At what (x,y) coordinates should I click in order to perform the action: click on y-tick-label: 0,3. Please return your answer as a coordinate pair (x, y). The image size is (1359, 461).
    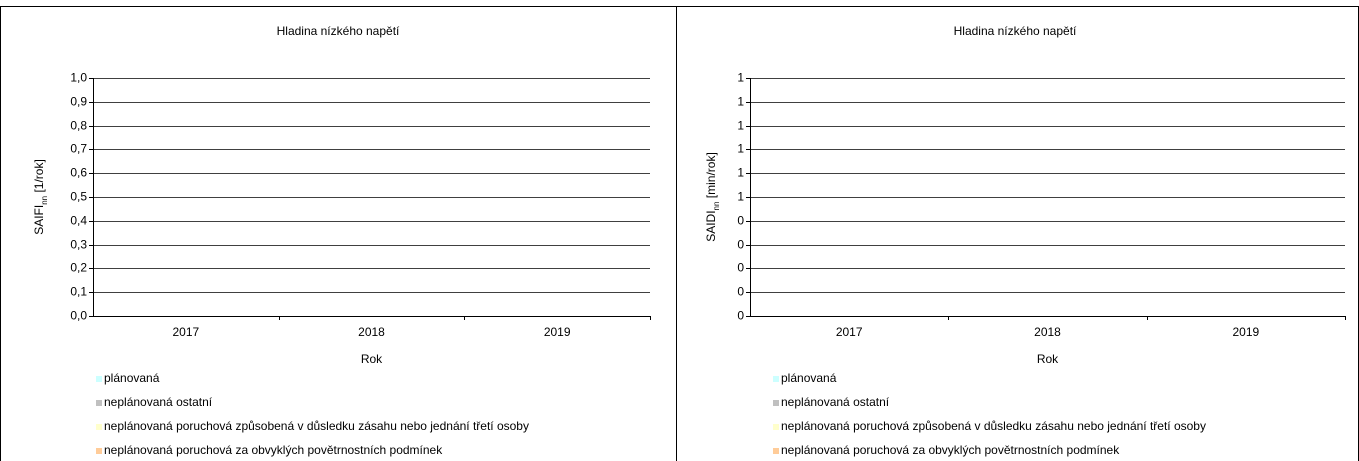
    Looking at the image, I should click on (78, 245).